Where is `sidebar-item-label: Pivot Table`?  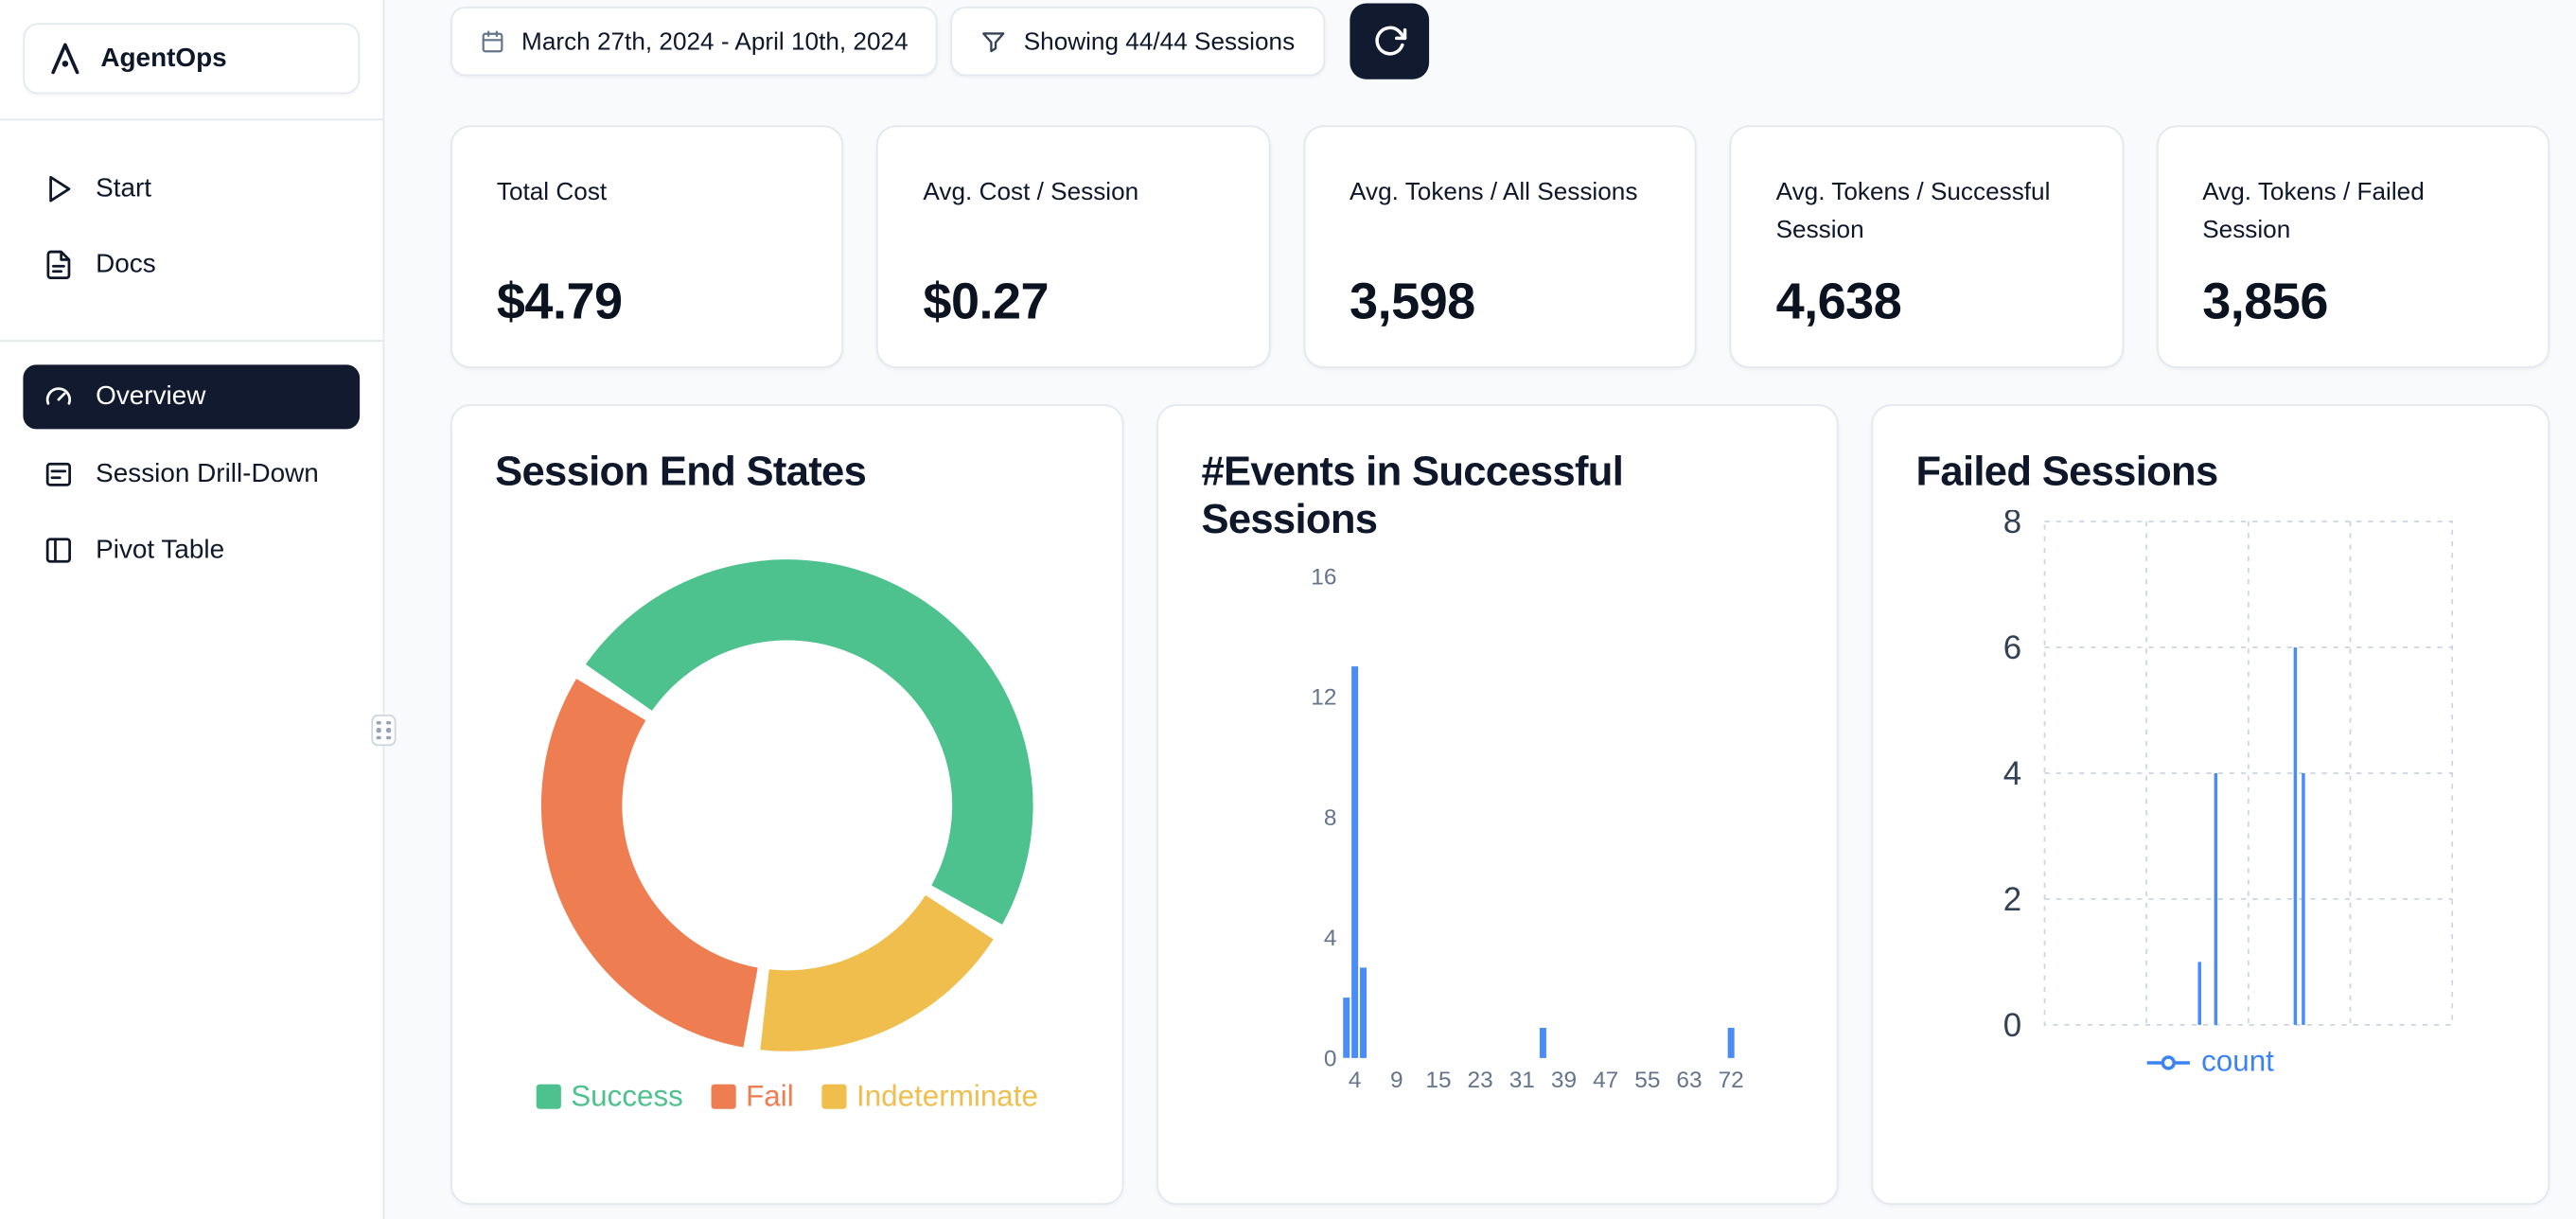
sidebar-item-label: Pivot Table is located at coordinates (160, 549).